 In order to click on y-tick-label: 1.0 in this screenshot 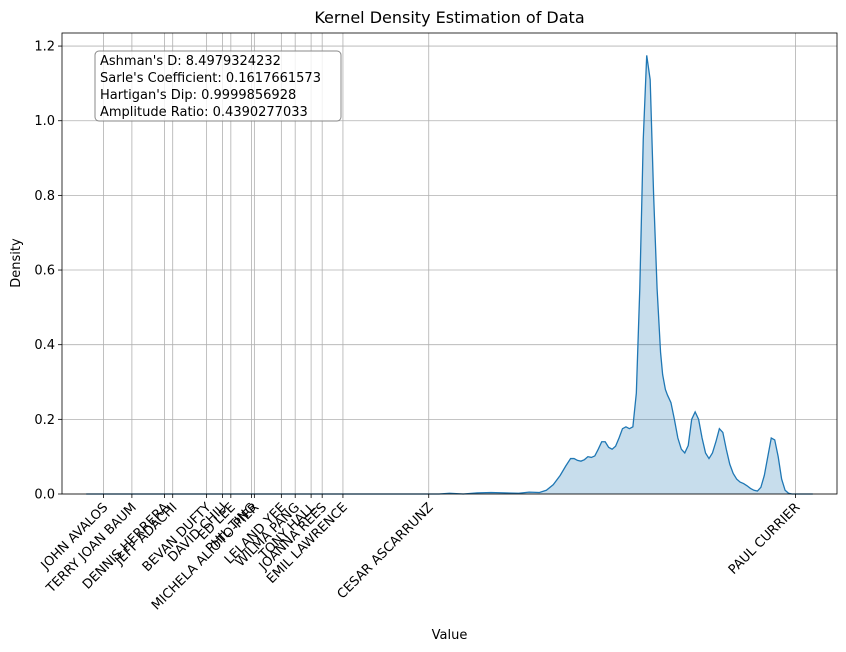, I will do `click(44, 121)`.